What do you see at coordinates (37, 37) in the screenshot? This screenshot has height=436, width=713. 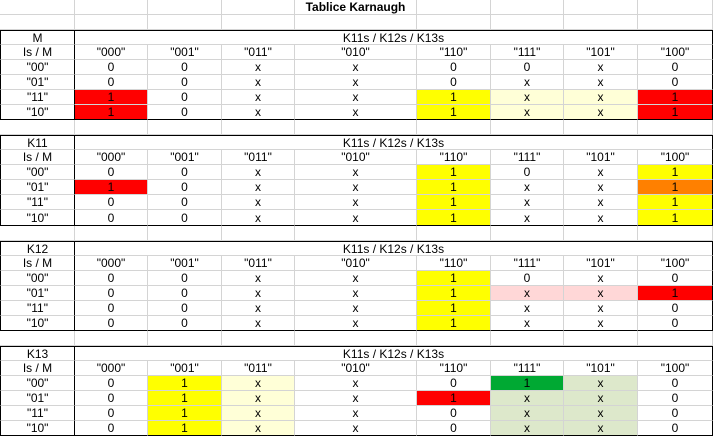 I see `table-name: M` at bounding box center [37, 37].